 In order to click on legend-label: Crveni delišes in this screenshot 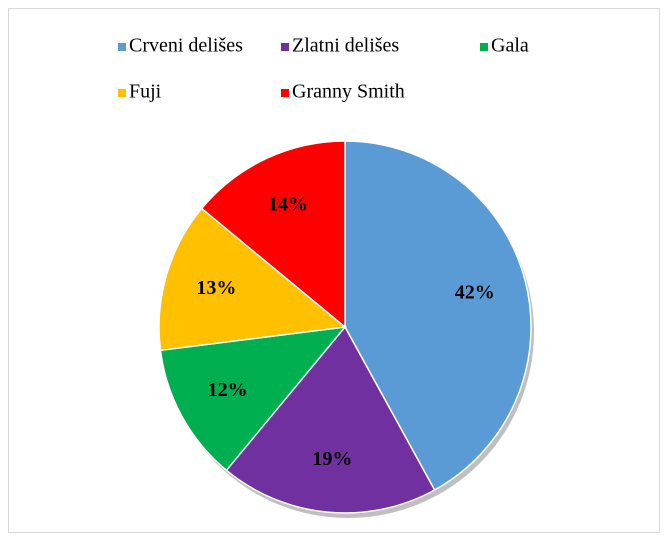, I will do `click(186, 46)`.